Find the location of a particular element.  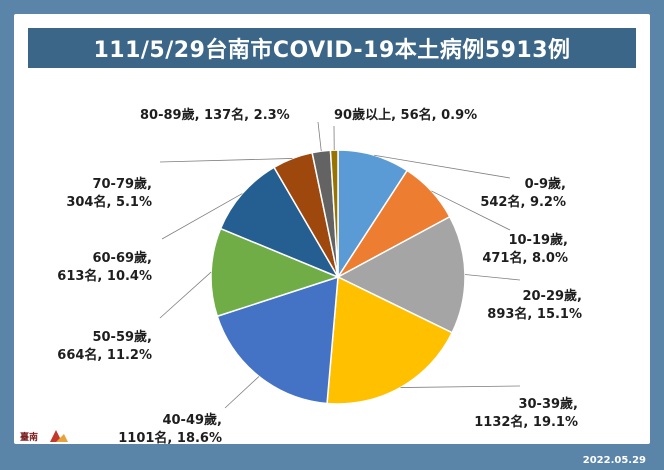

slice-label: 90歲以上, 56名, 0.9% is located at coordinates (405, 115).